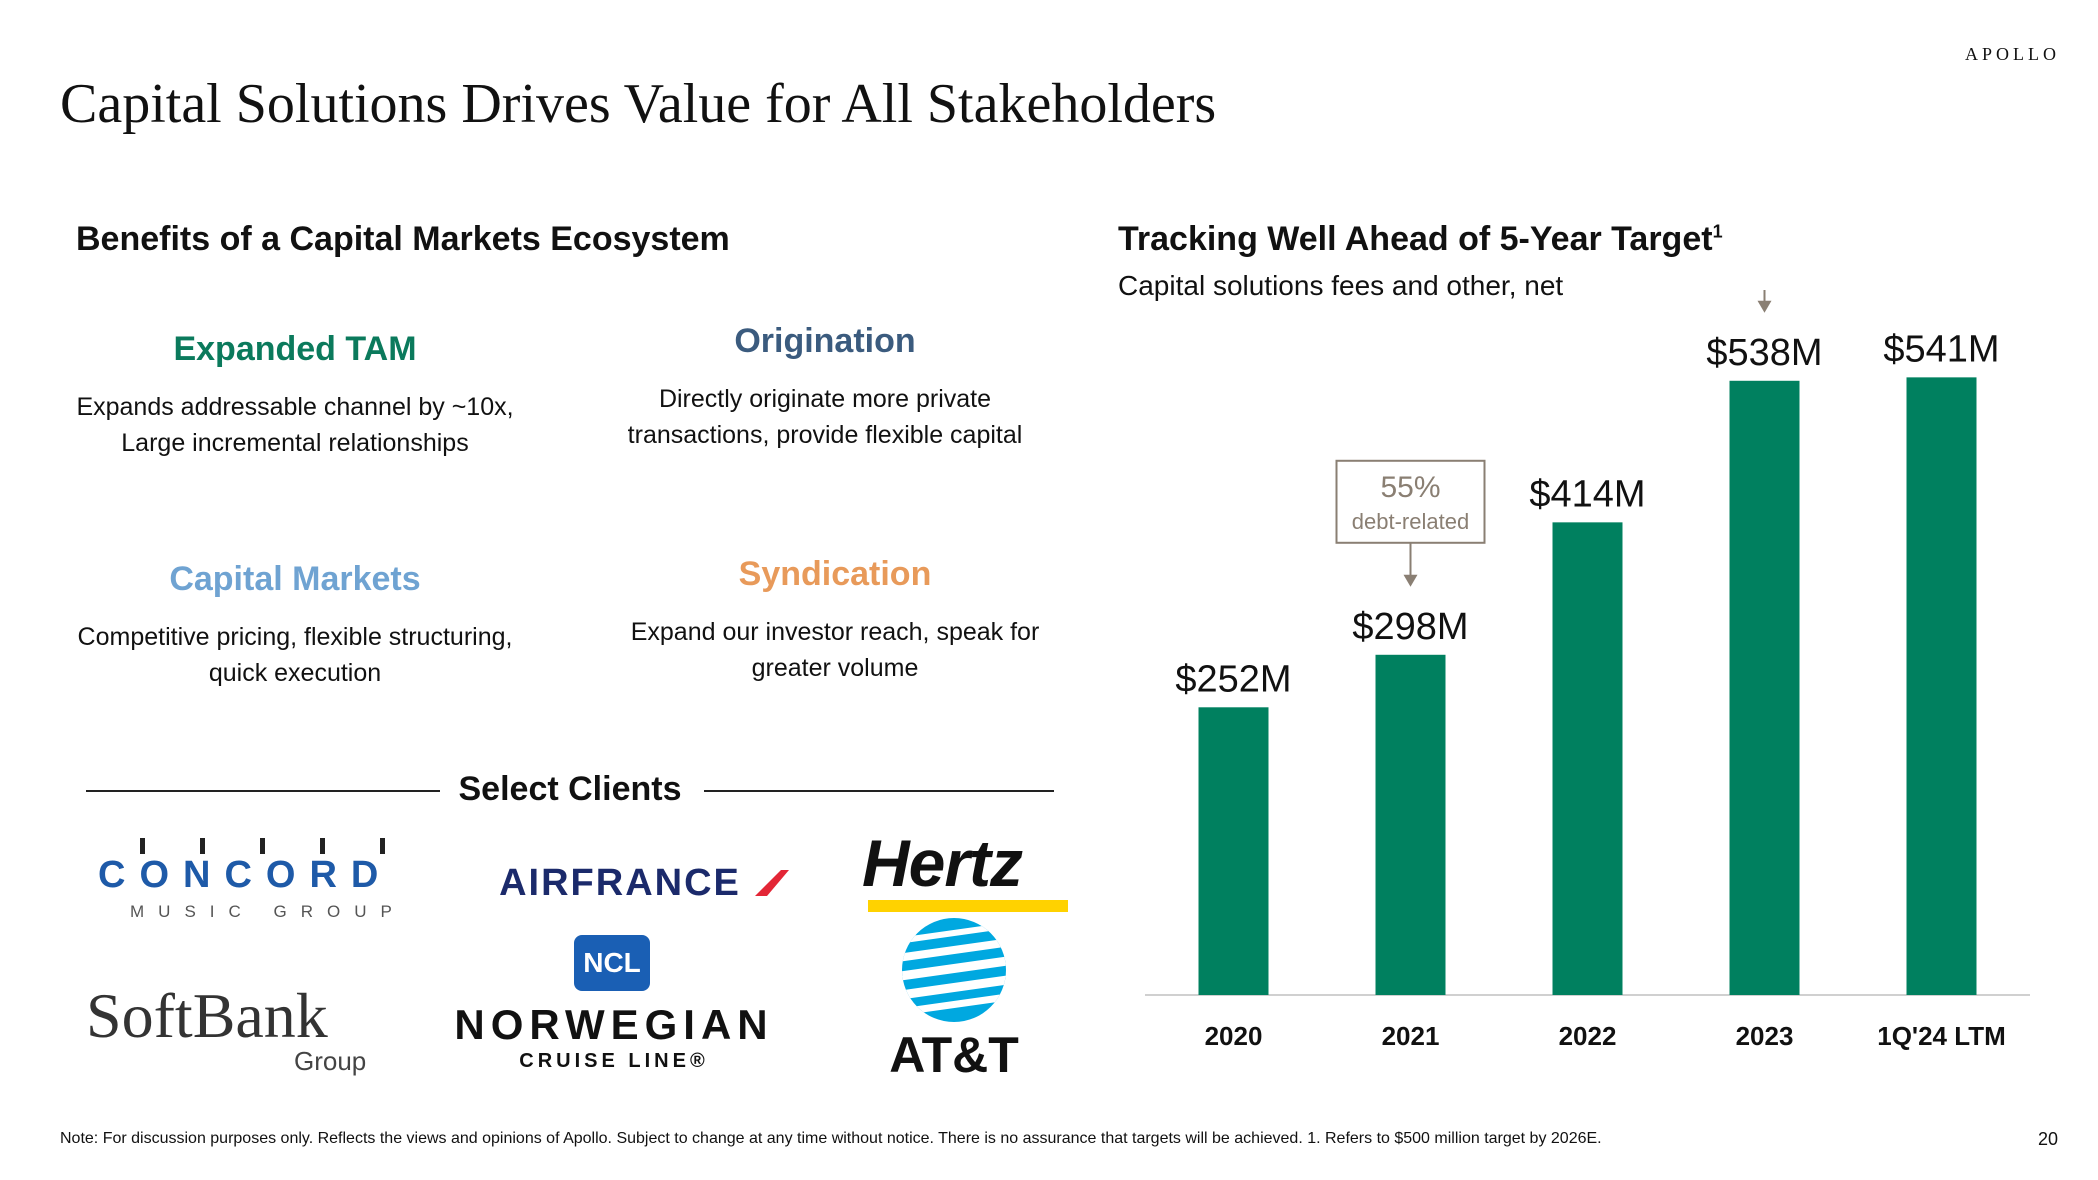  I want to click on softbank-wordmark: SoftBank, so click(207, 1015).